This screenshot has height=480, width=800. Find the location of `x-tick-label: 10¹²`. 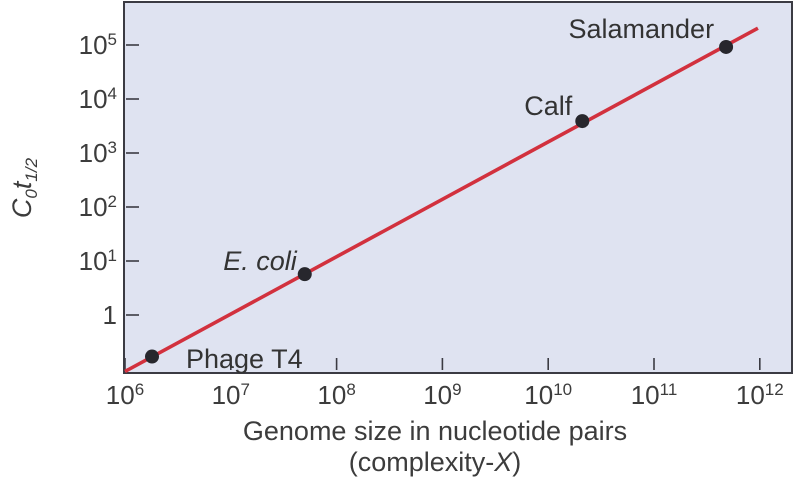

x-tick-label: 10¹² is located at coordinates (759, 395).